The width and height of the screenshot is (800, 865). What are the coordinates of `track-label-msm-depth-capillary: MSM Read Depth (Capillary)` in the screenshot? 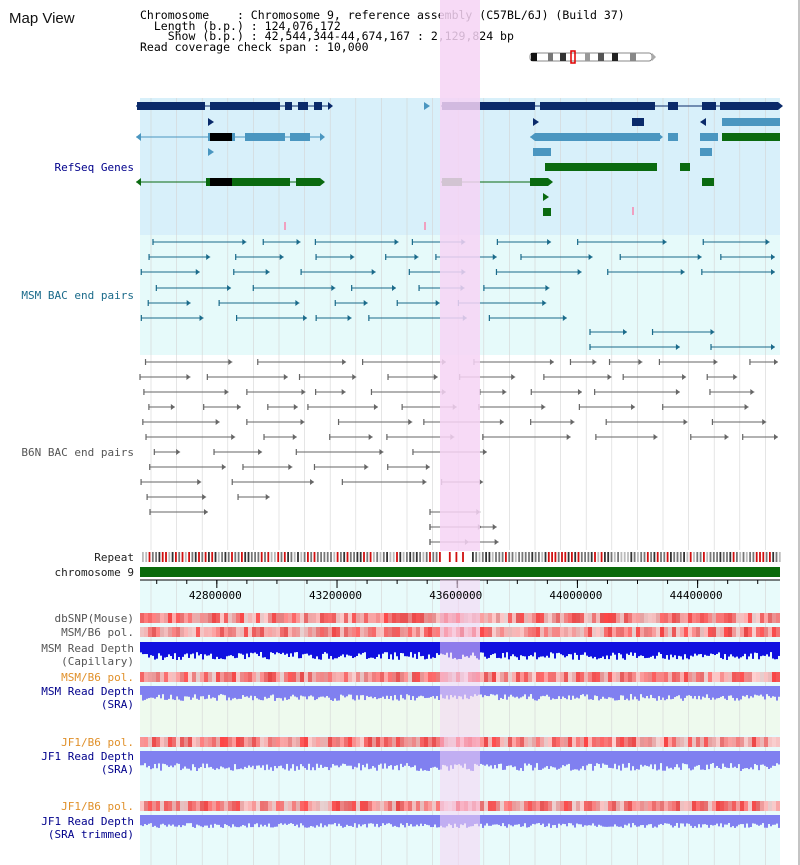 It's located at (87, 655).